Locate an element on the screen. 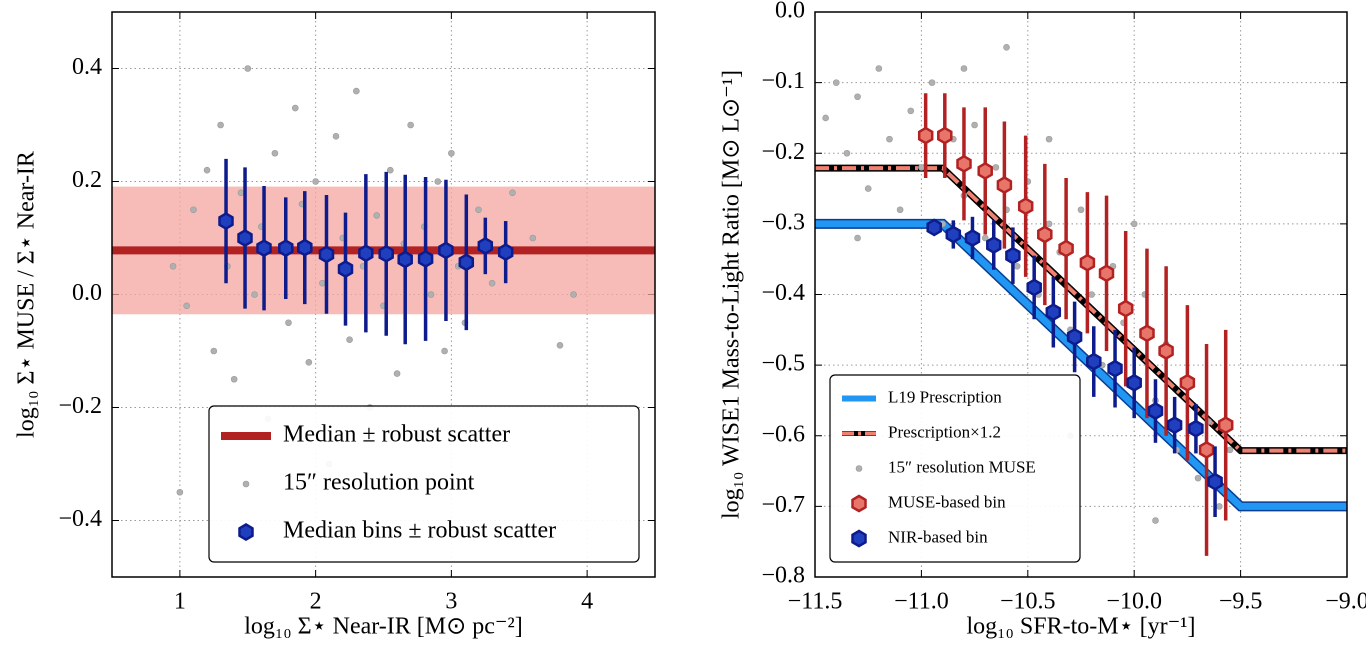  y-axis-label: log₁₀ Σ⋆ MUSE / Σ⋆ Near-IR is located at coordinates (27, 294).